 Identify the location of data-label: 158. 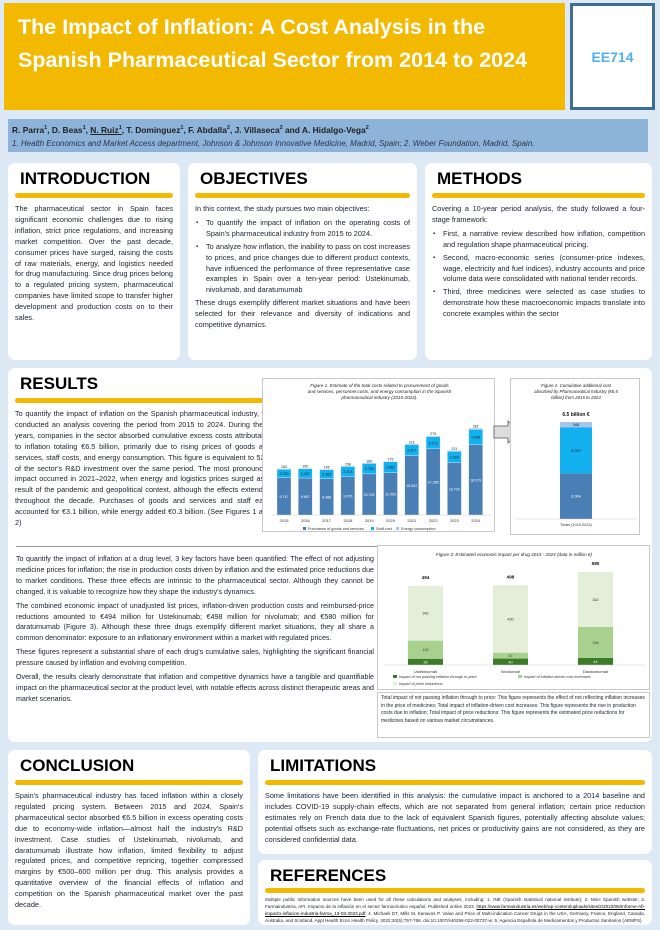
(348, 464).